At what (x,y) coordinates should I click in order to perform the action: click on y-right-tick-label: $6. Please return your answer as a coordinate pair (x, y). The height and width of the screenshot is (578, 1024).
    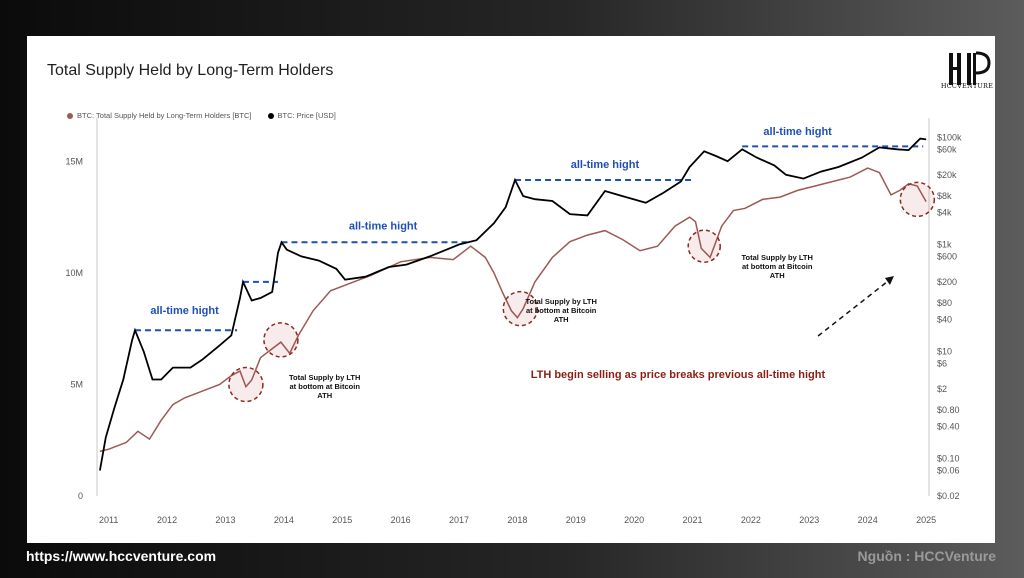
    Looking at the image, I should click on (942, 363).